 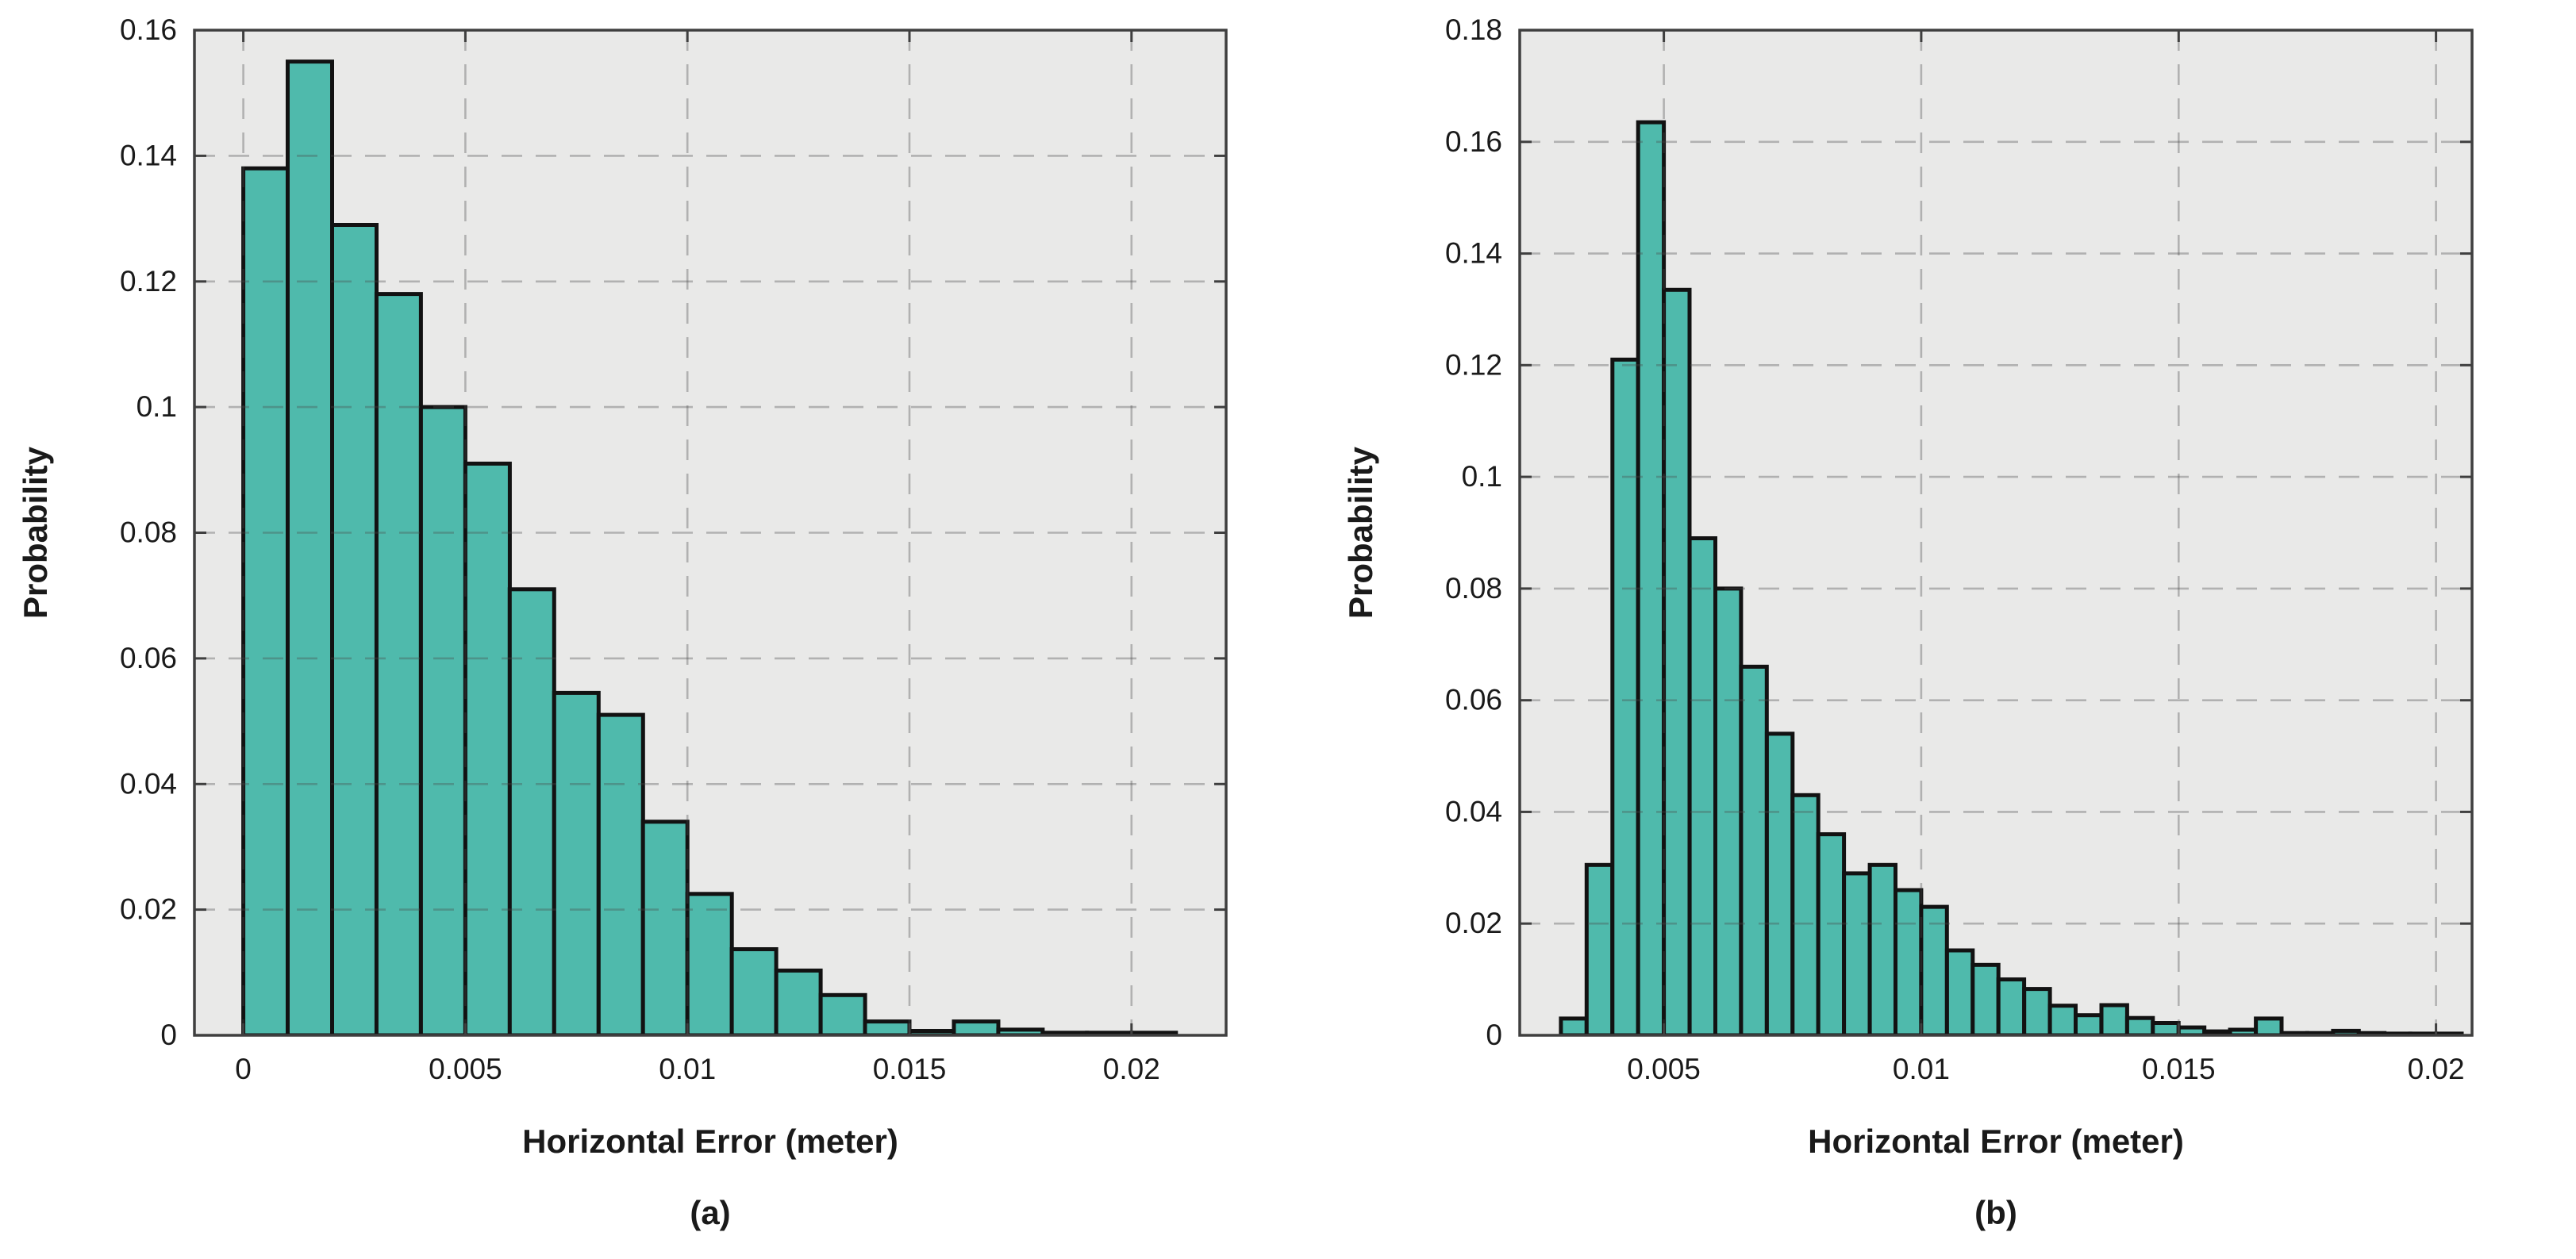 I want to click on subplot-caption: (b), so click(x=1995, y=1212).